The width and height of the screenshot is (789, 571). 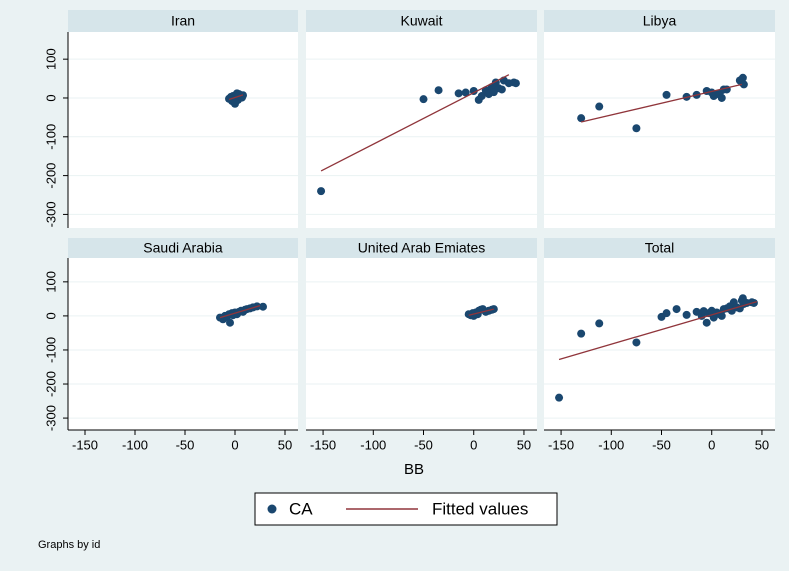 I want to click on x-axis-title: BB, so click(x=414, y=469).